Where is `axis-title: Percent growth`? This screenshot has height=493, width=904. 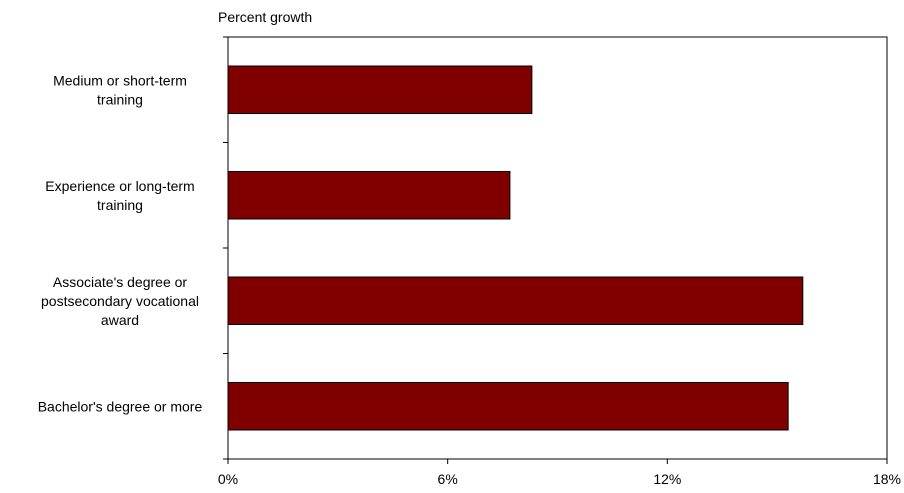
axis-title: Percent growth is located at coordinates (265, 17).